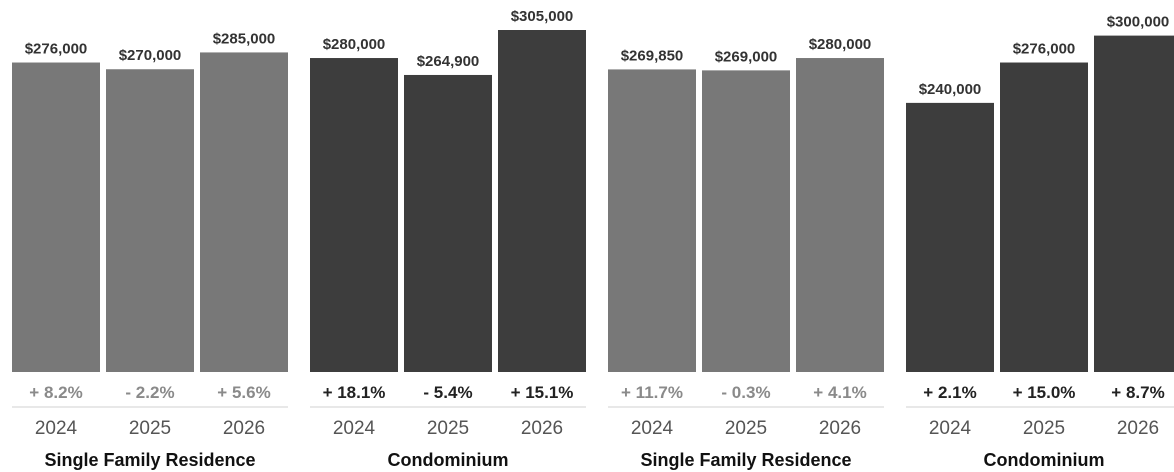  What do you see at coordinates (949, 392) in the screenshot?
I see `change-label: + 2.1%` at bounding box center [949, 392].